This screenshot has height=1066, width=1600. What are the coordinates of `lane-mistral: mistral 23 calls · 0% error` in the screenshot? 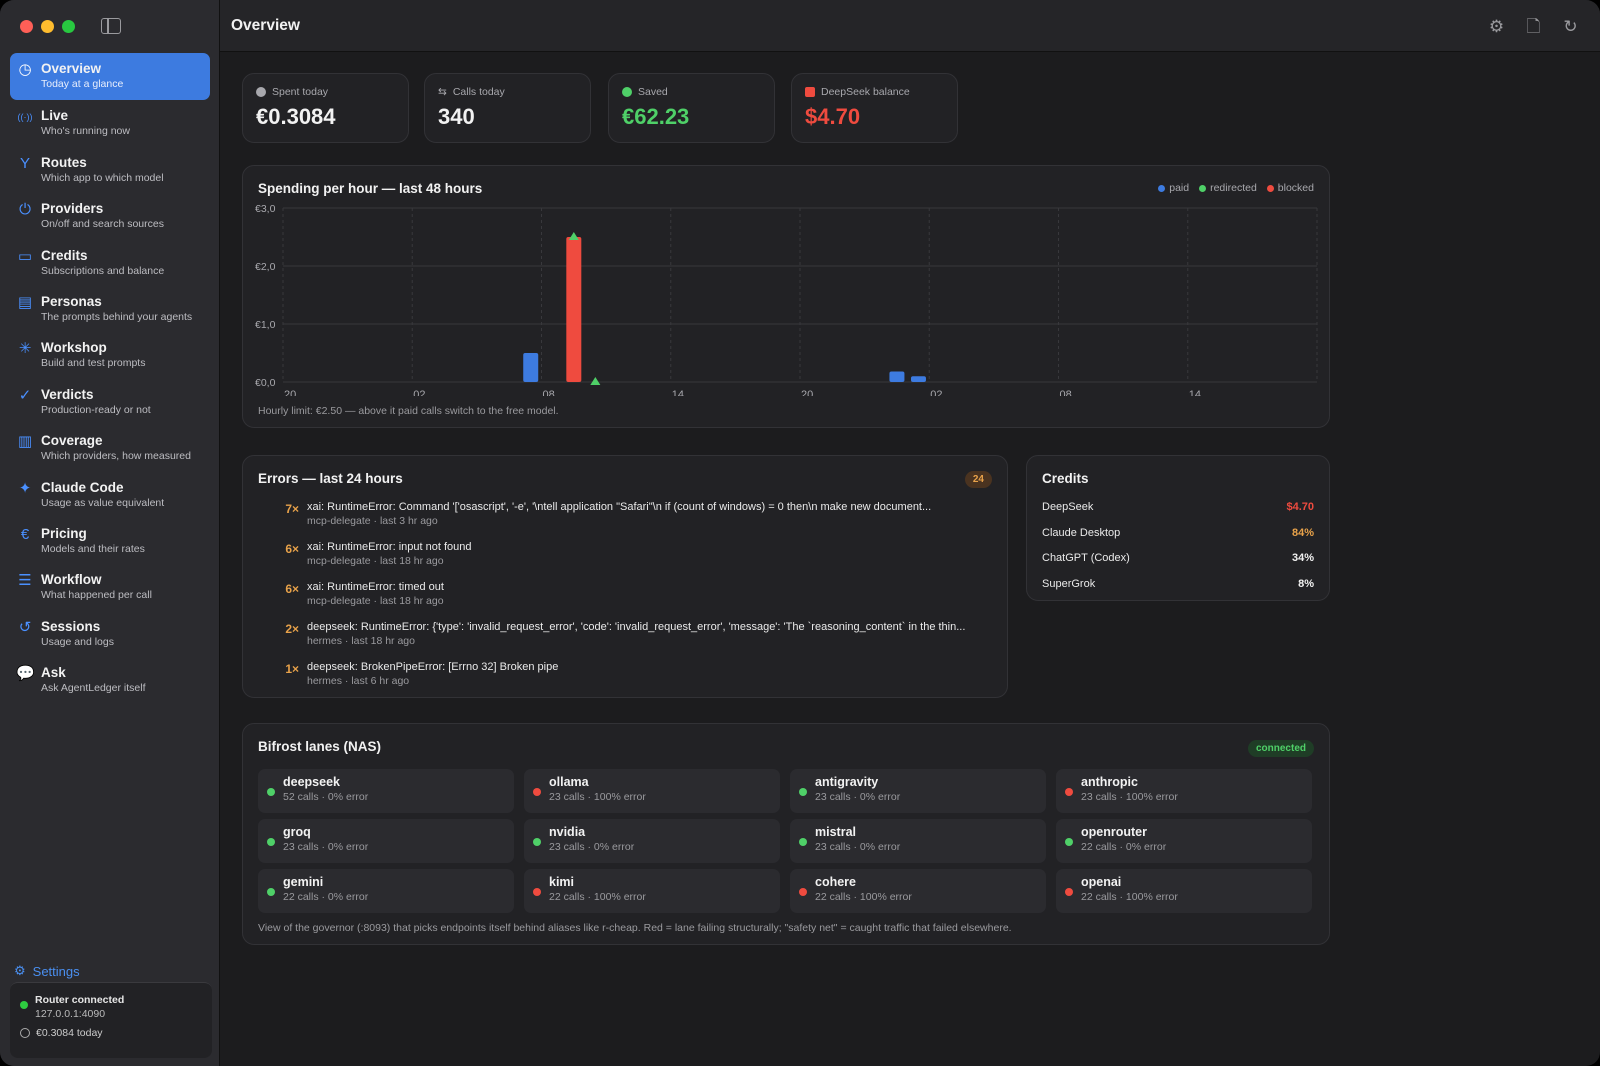 It's located at (918, 841).